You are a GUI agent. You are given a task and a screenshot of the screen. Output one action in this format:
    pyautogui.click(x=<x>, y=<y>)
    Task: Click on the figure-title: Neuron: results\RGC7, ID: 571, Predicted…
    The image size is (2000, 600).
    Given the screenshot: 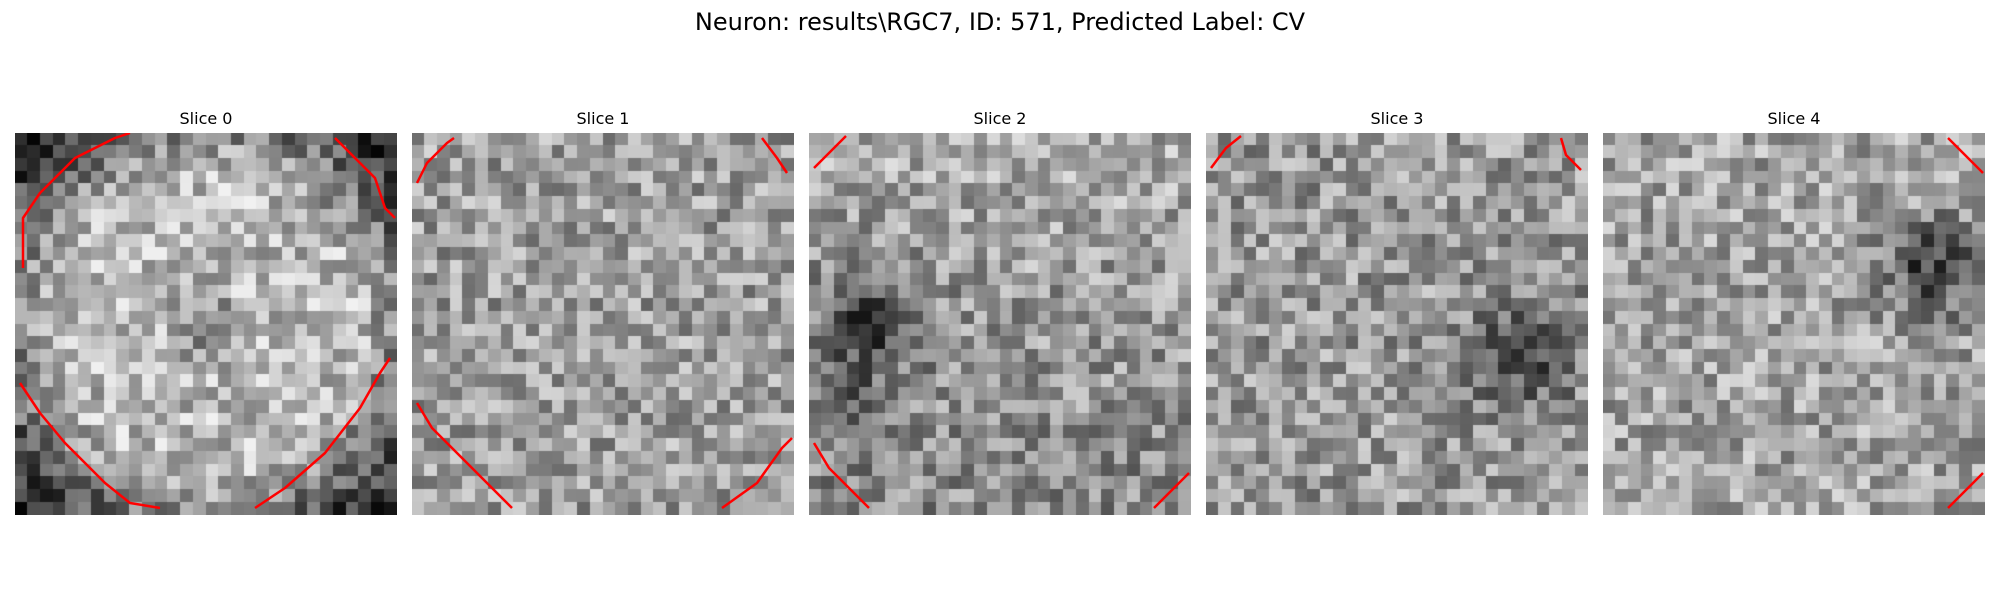 What is the action you would take?
    pyautogui.click(x=1000, y=22)
    